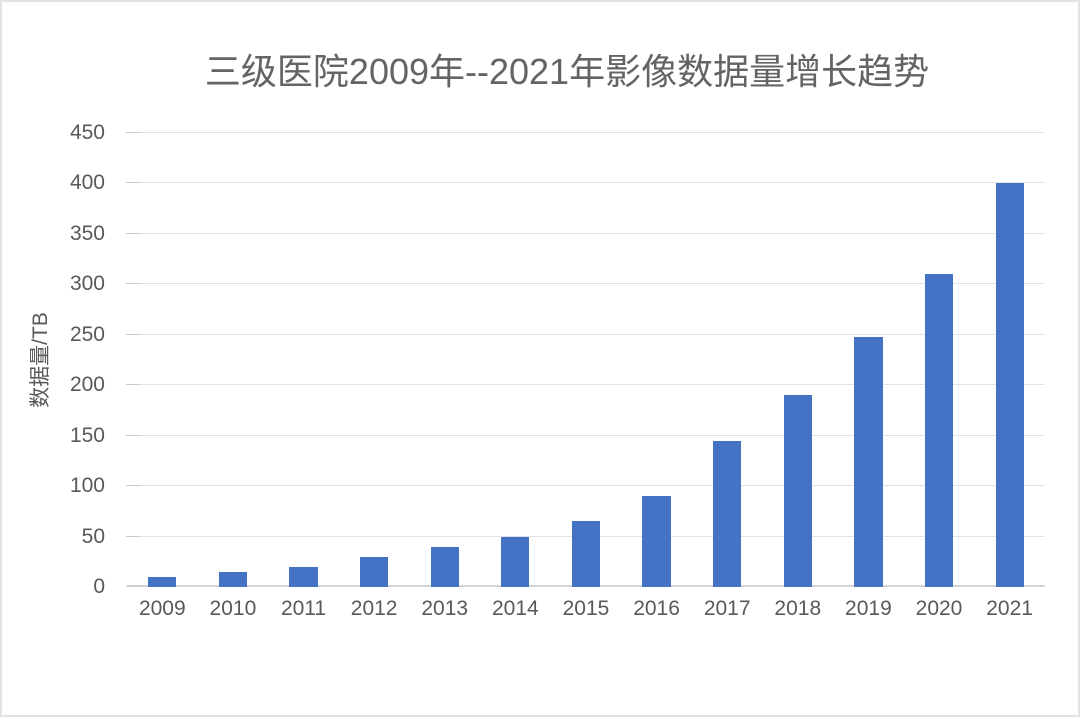 This screenshot has height=717, width=1080. What do you see at coordinates (162, 360) in the screenshot?
I see `bar-cell-2009` at bounding box center [162, 360].